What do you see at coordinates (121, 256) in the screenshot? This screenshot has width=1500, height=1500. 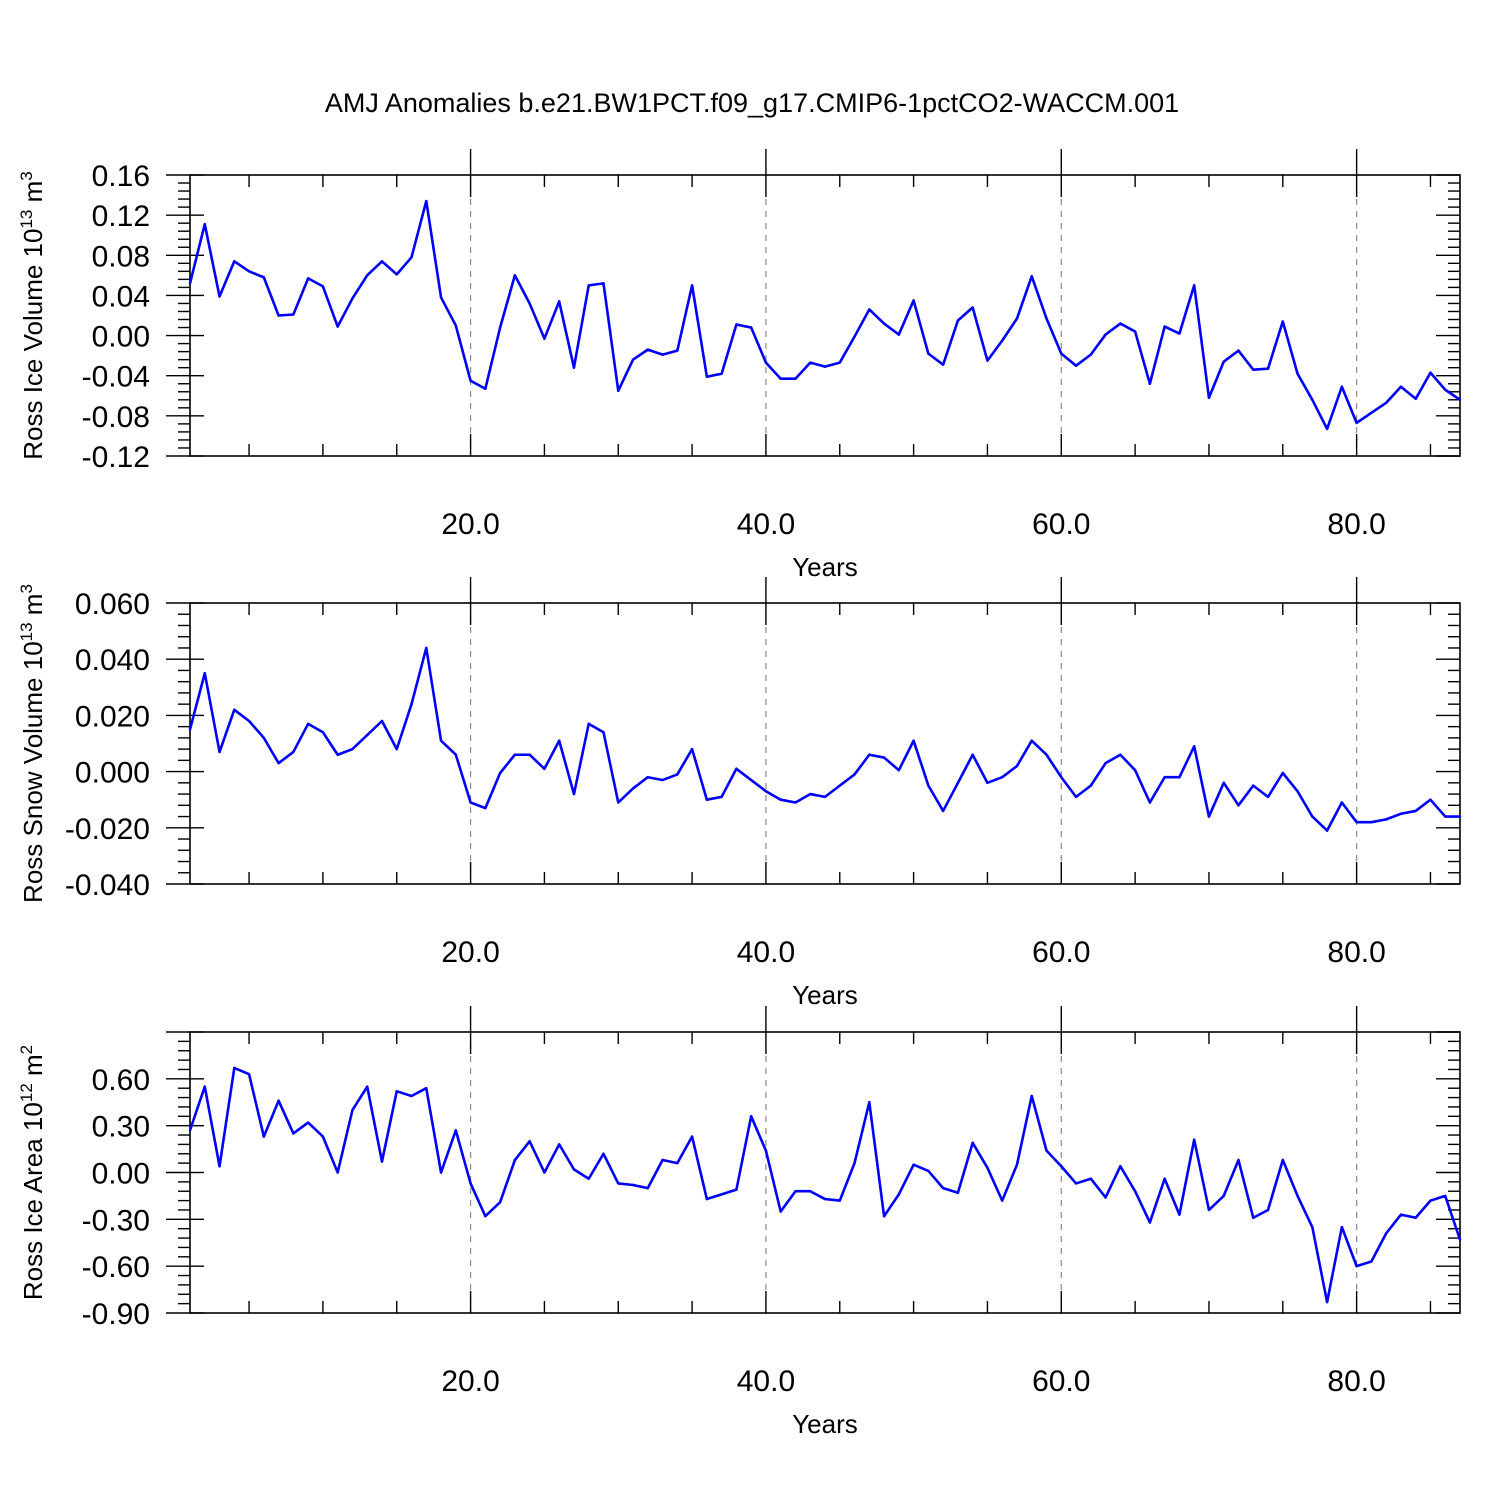 I see `y-tick-label: 0.08` at bounding box center [121, 256].